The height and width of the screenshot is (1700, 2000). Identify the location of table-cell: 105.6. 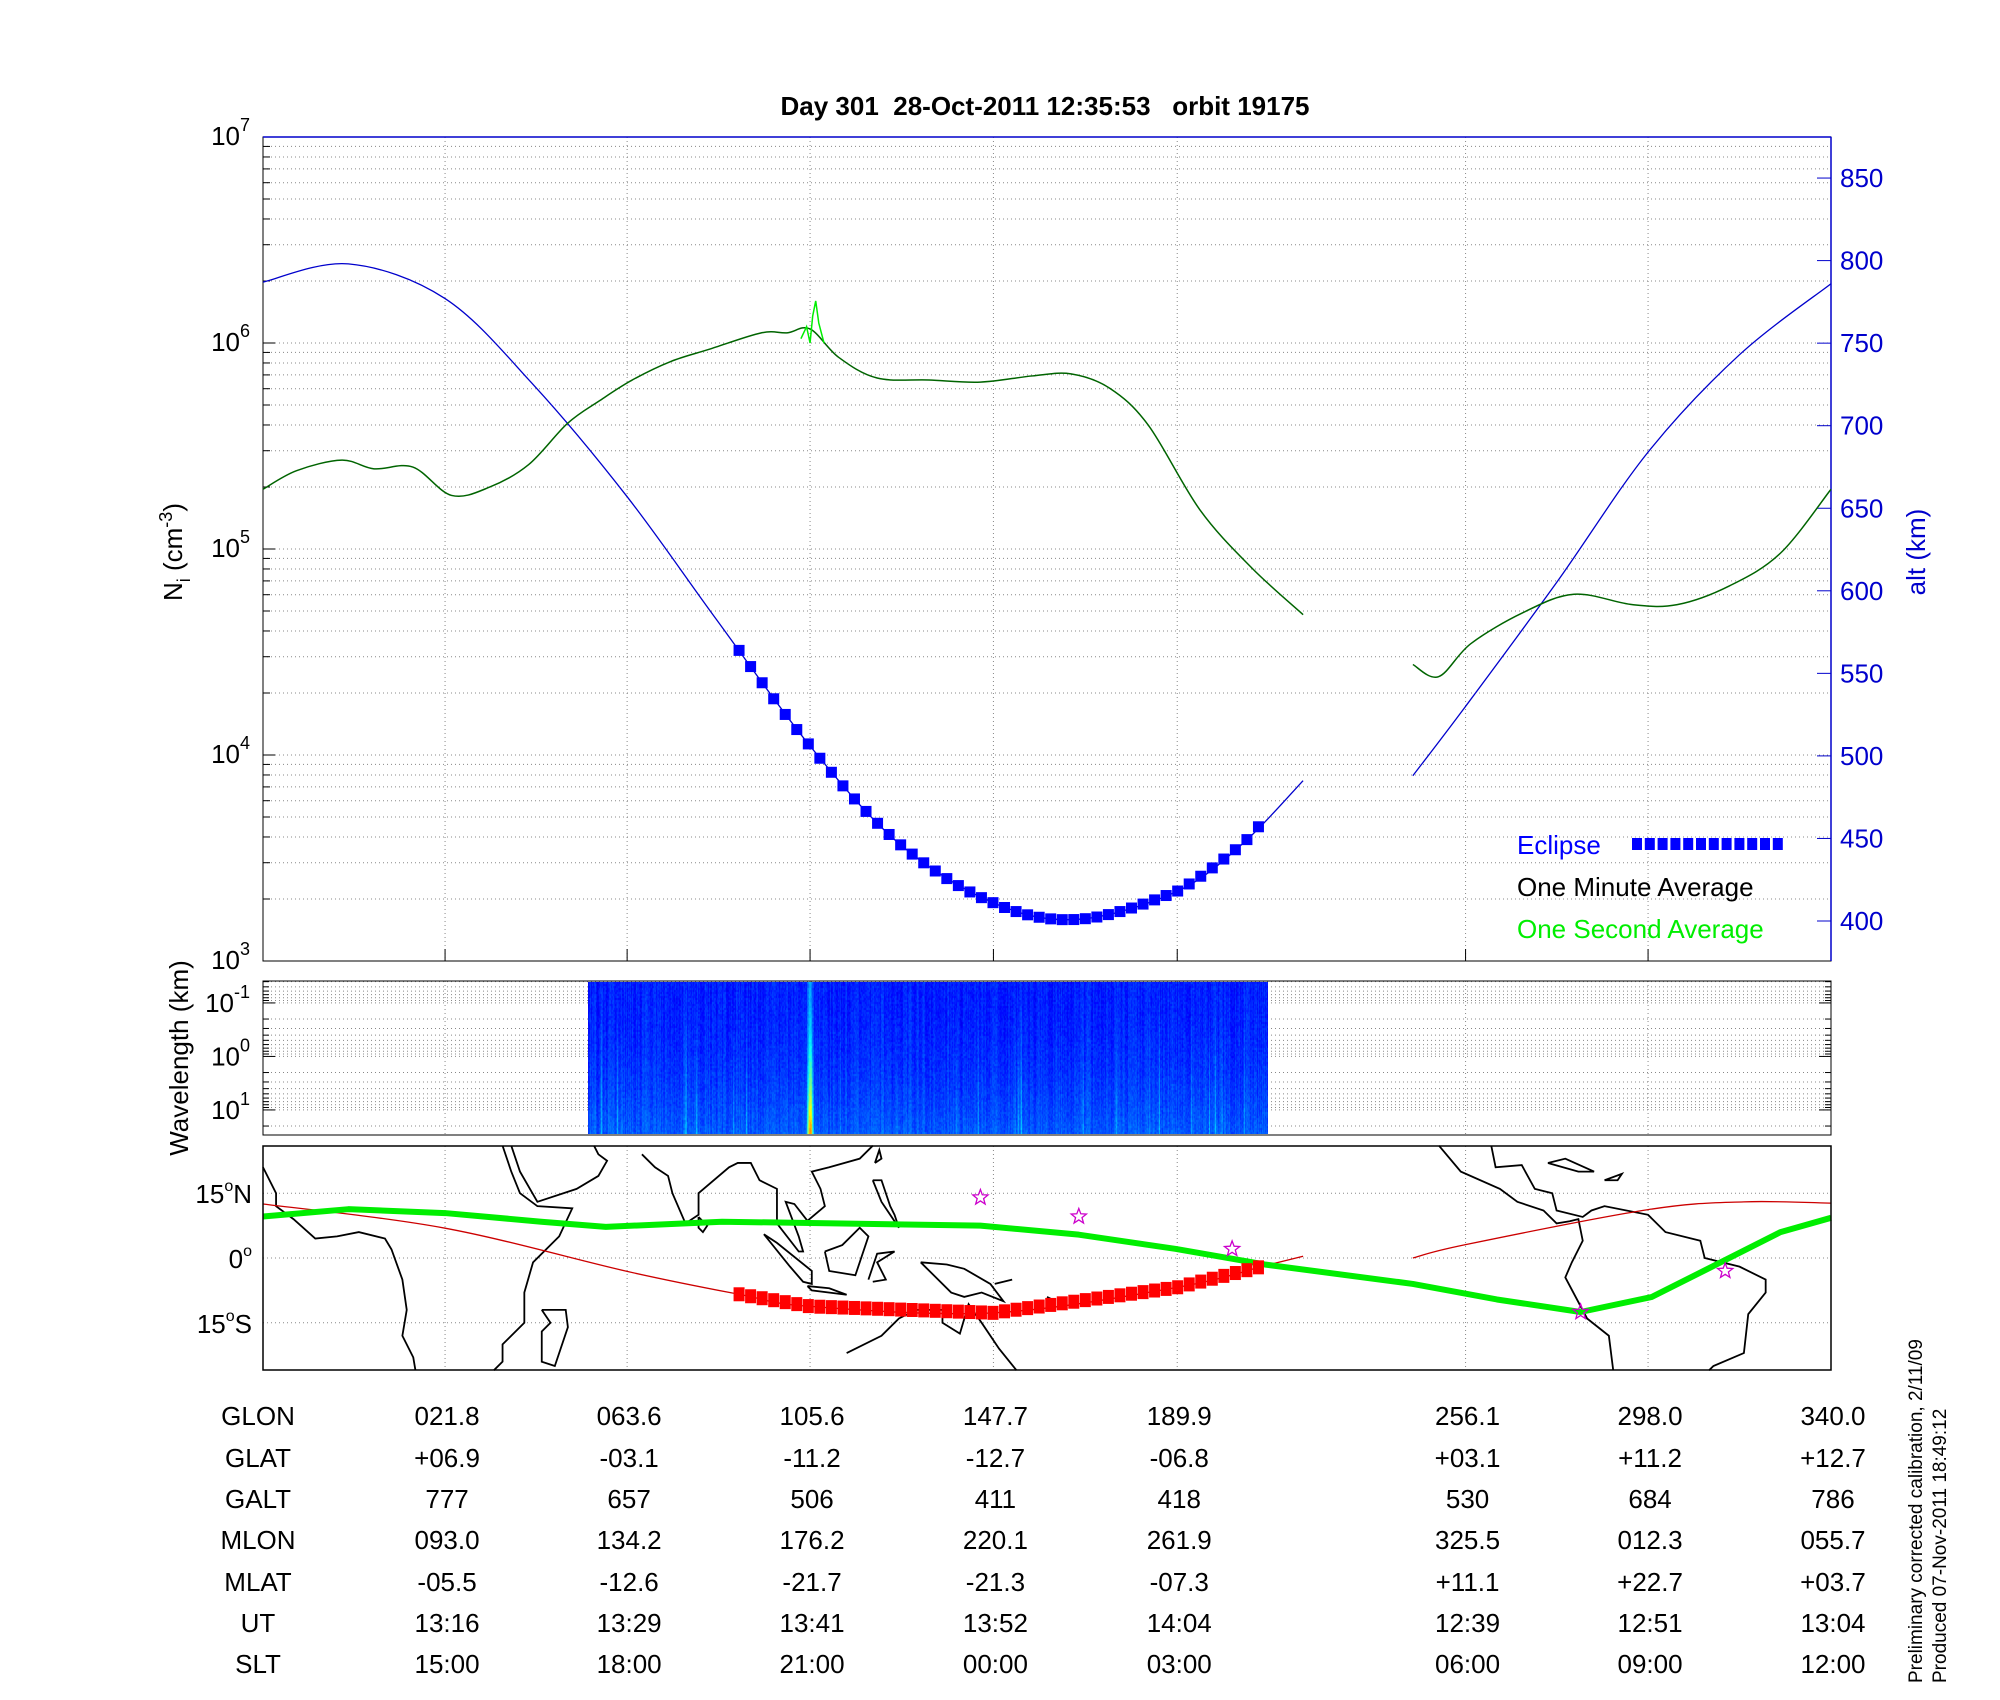
(812, 1416).